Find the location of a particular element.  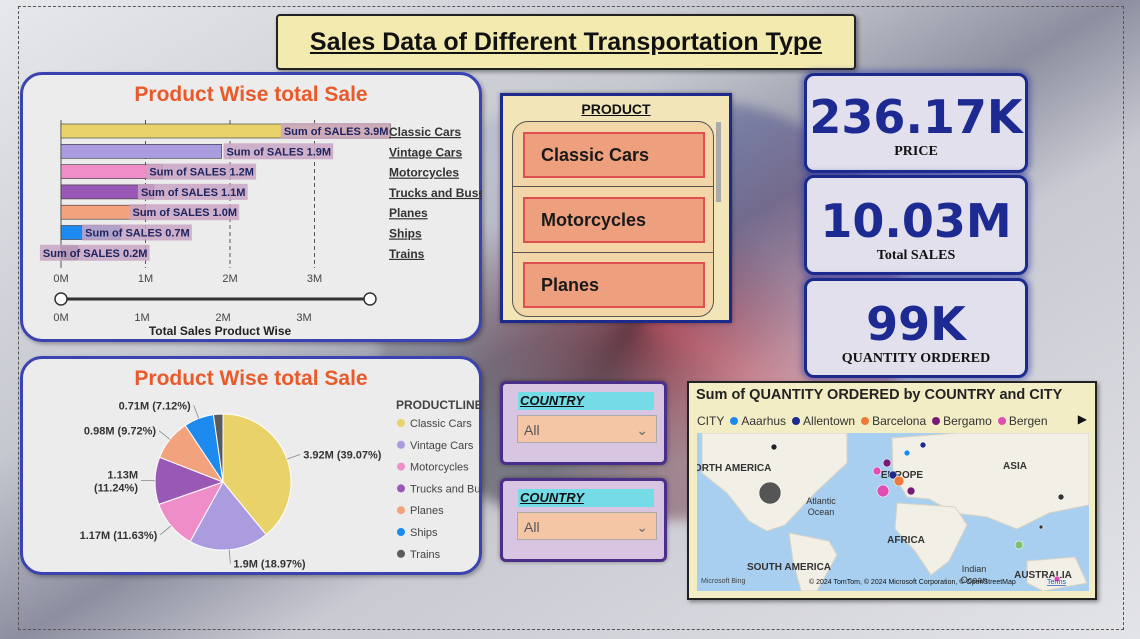

product-slicer-list: Classic Cars Motorcycles Planes is located at coordinates (613, 219).